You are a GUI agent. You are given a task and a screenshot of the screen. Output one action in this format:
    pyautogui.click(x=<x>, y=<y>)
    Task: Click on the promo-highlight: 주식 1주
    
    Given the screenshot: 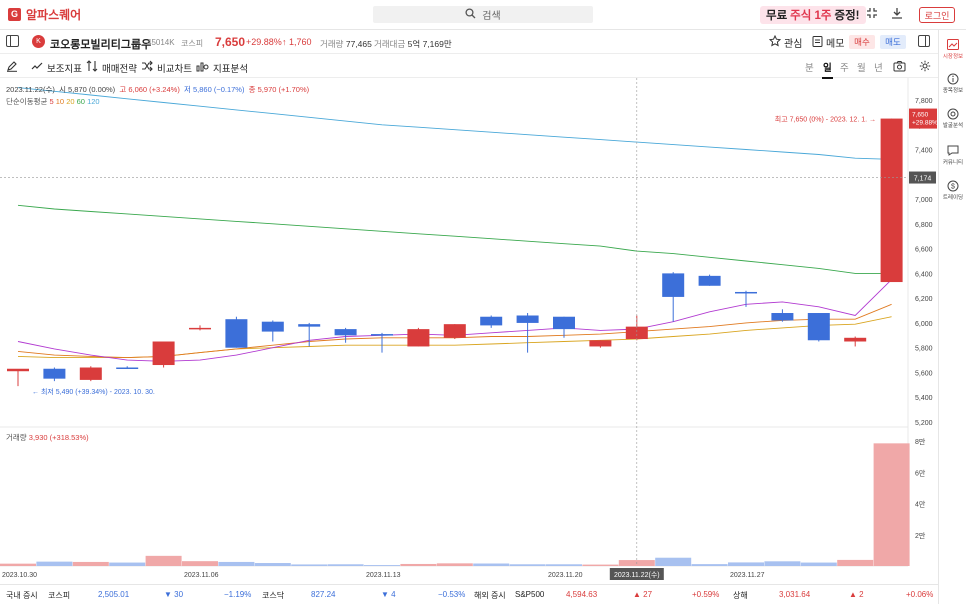 What is the action you would take?
    pyautogui.click(x=811, y=16)
    